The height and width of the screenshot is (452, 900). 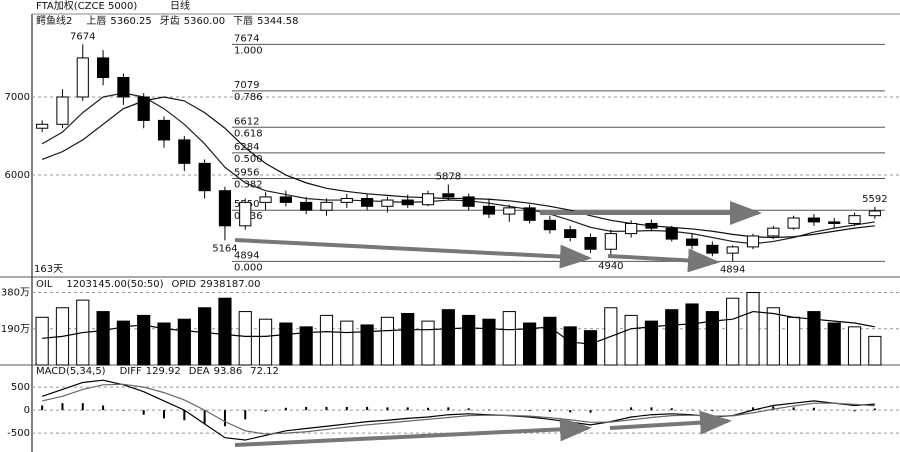 I want to click on y-tick-label: 7000, so click(x=17, y=97).